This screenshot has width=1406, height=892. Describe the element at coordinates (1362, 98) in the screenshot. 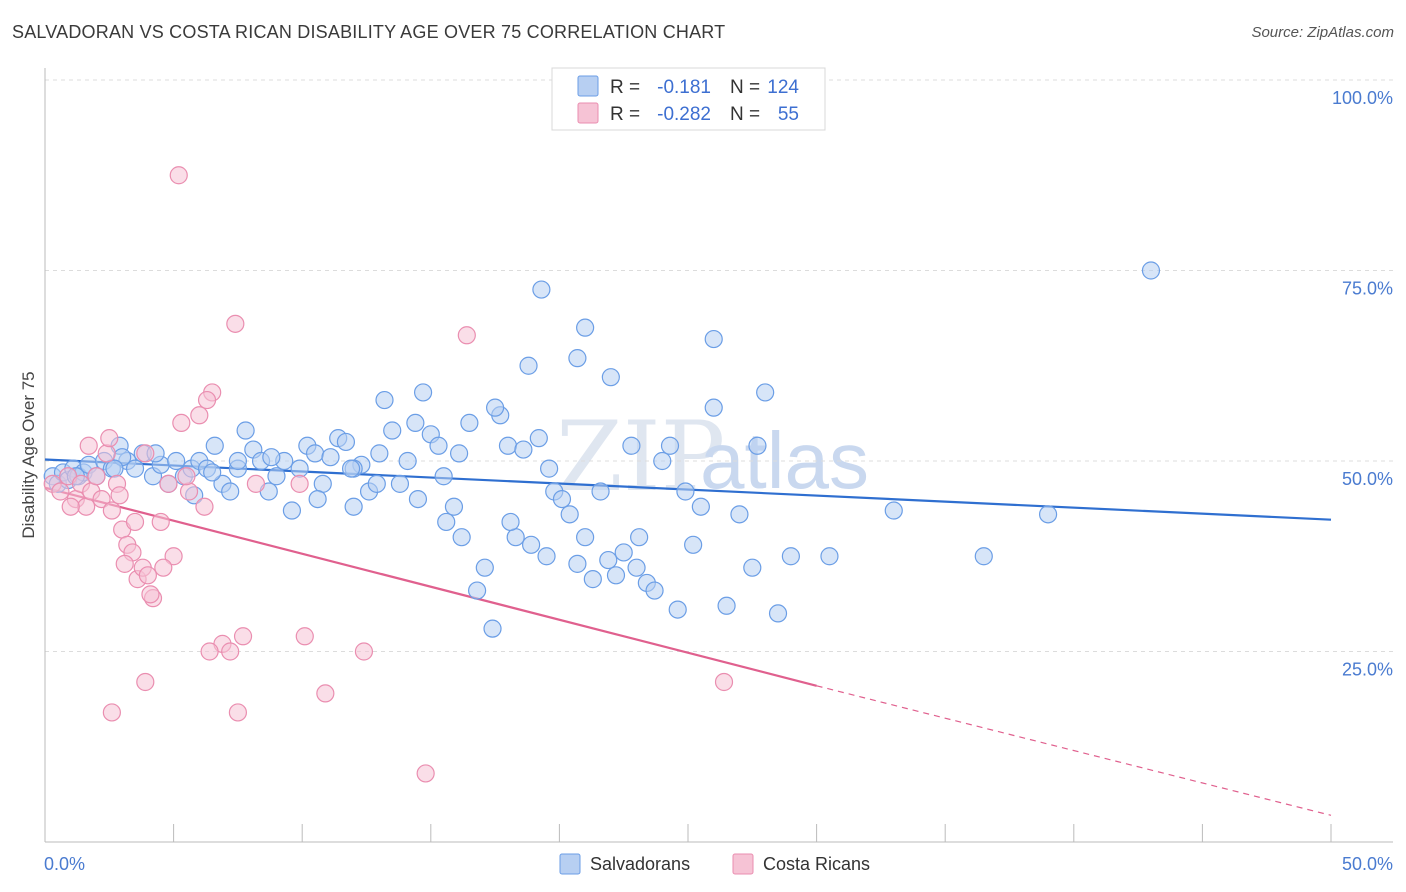

I see `y-tick-label: 100.0%` at that location.